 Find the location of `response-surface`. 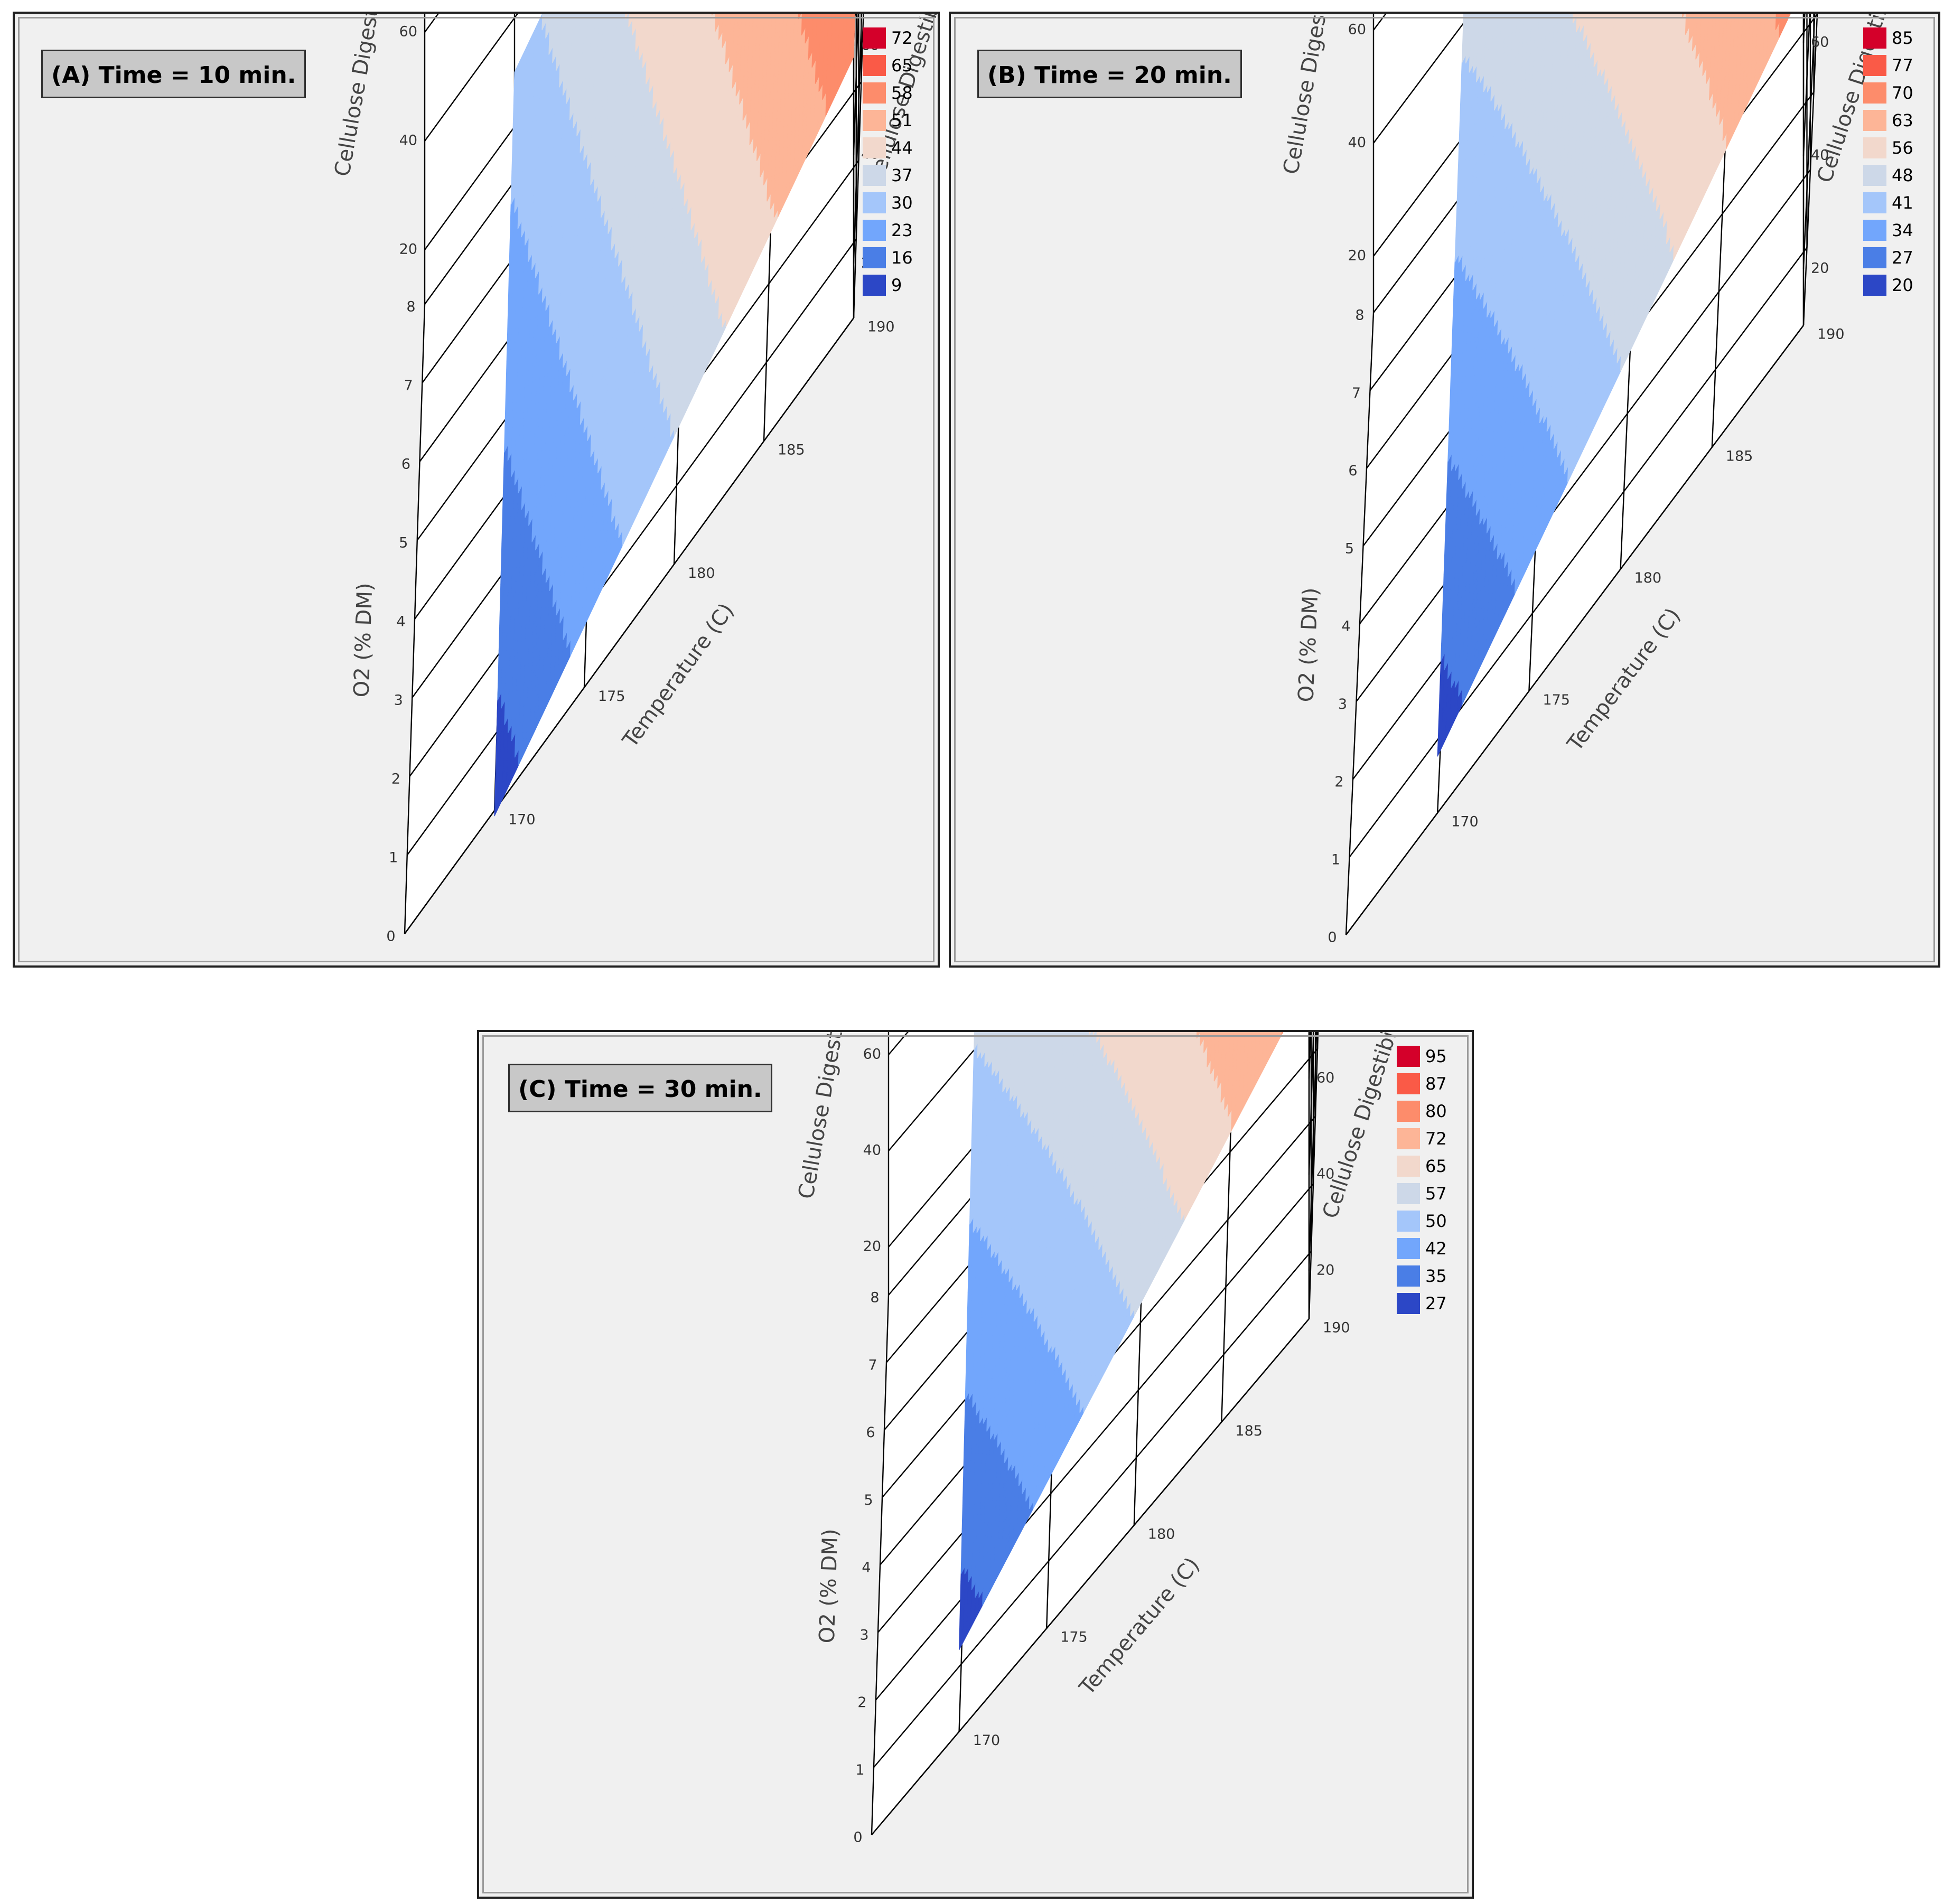

response-surface is located at coordinates (674, 415).